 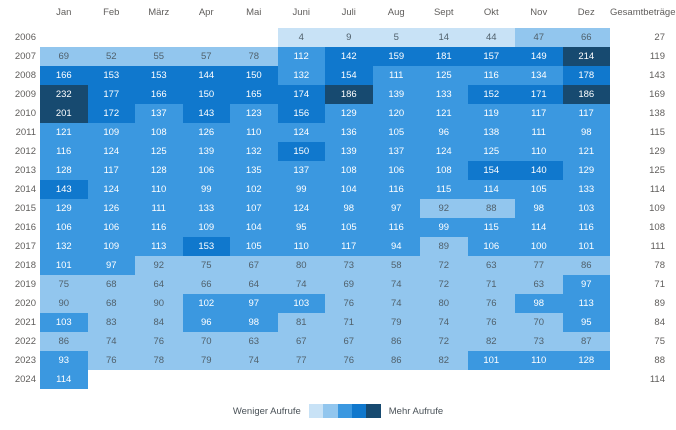 I want to click on heatmap-cell-2014-dez: 133, so click(x=586, y=189).